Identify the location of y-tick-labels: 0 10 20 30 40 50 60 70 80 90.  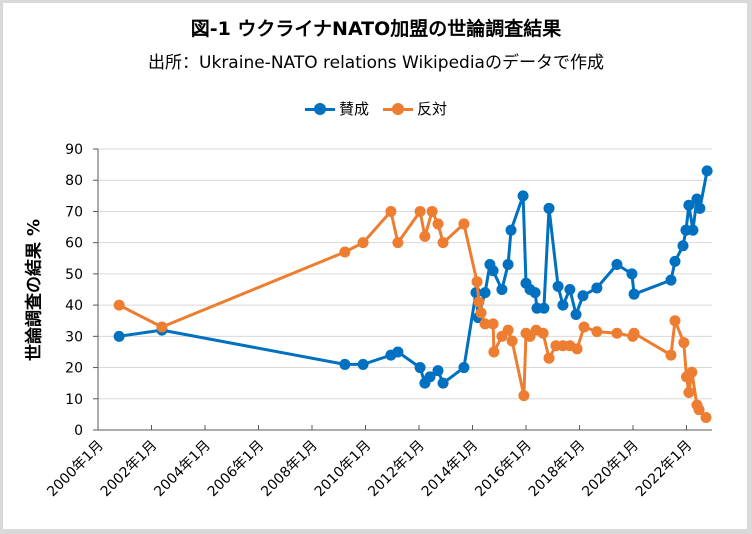
(74, 290).